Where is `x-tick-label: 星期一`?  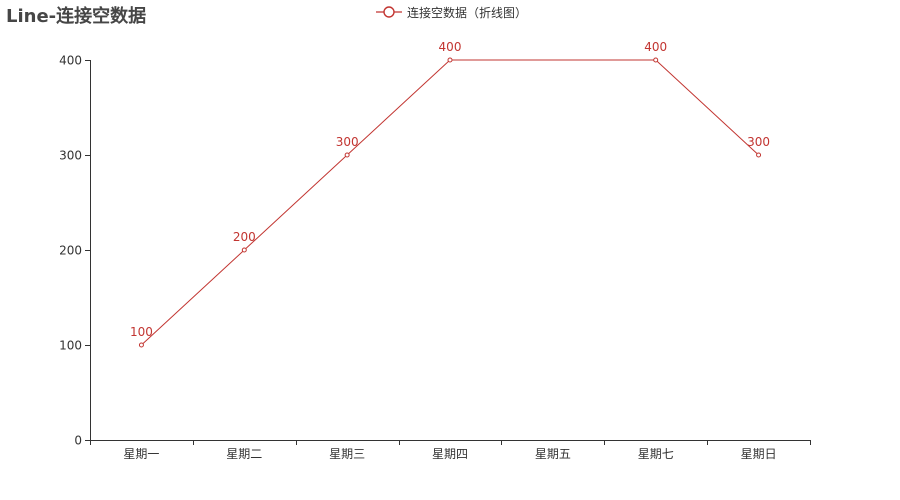
x-tick-label: 星期一 is located at coordinates (141, 454).